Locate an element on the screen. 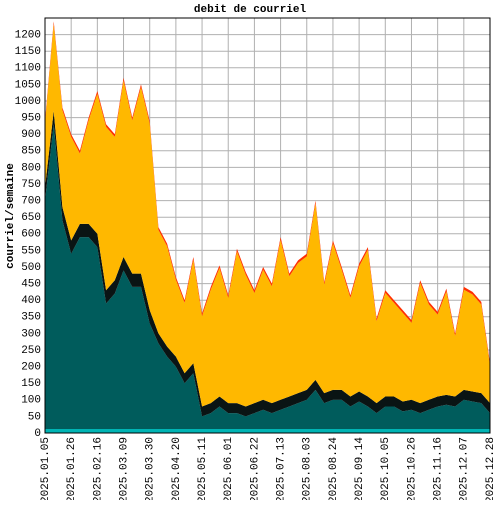 The image size is (500, 505). y-tick-label: 800 is located at coordinates (31, 168).